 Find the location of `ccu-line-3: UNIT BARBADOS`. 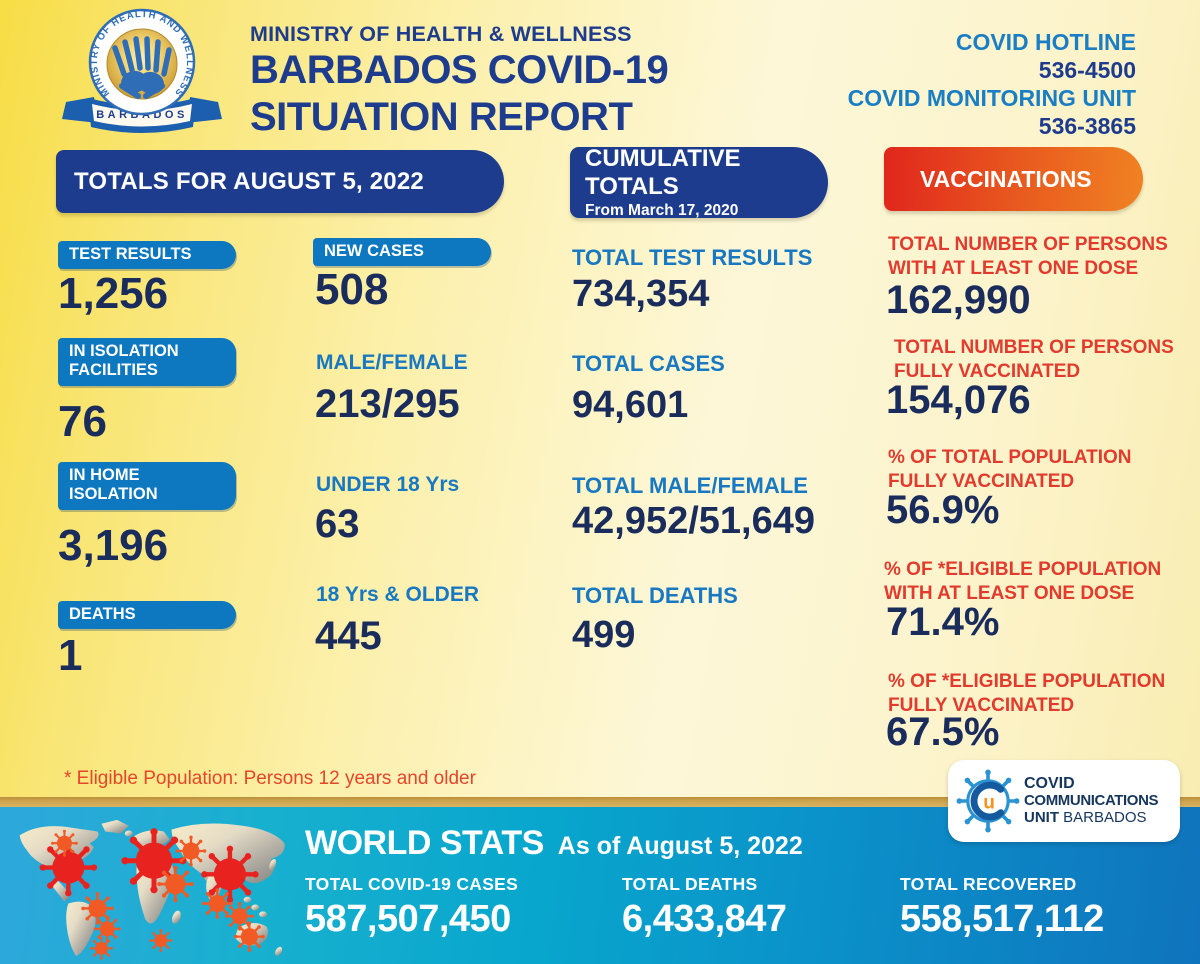

ccu-line-3: UNIT BARBADOS is located at coordinates (1085, 817).